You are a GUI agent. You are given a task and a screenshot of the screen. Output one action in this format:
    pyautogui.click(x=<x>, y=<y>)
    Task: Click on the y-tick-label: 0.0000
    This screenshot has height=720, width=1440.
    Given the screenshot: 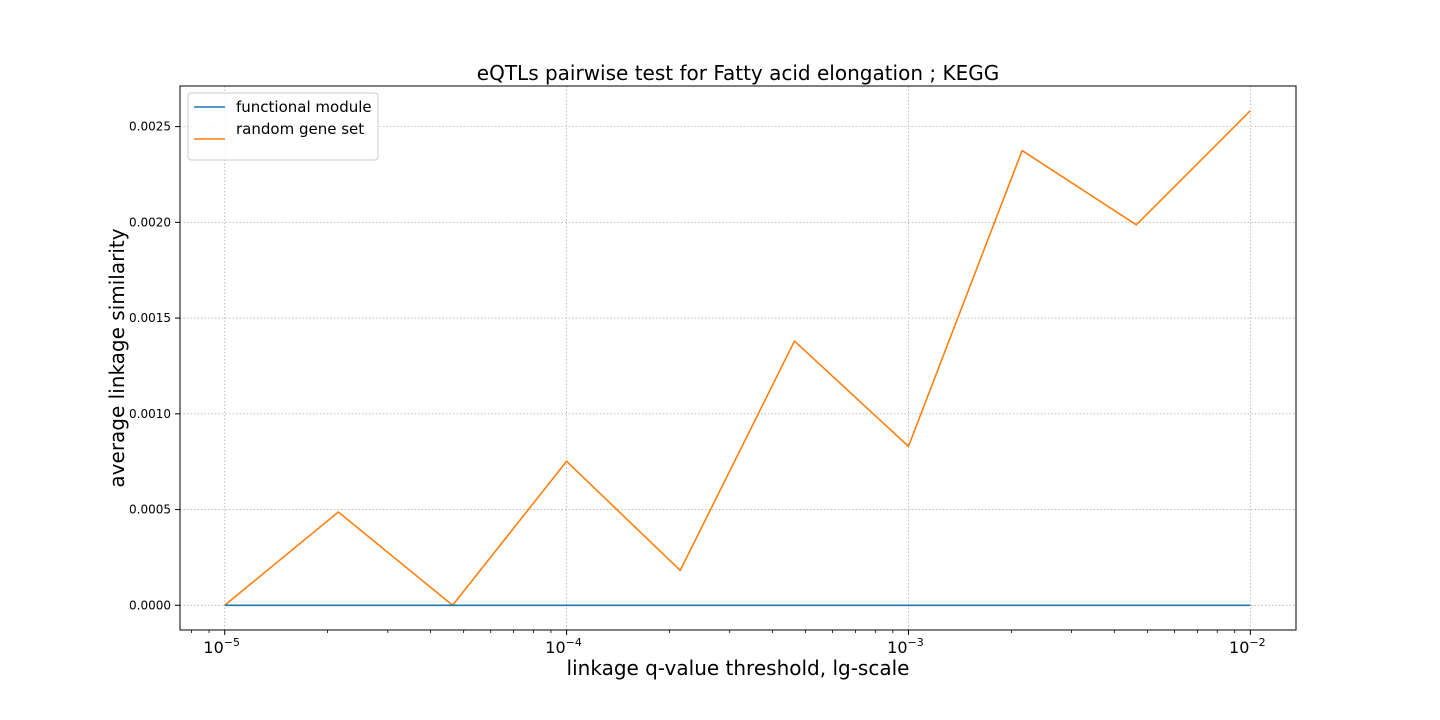 What is the action you would take?
    pyautogui.click(x=150, y=605)
    